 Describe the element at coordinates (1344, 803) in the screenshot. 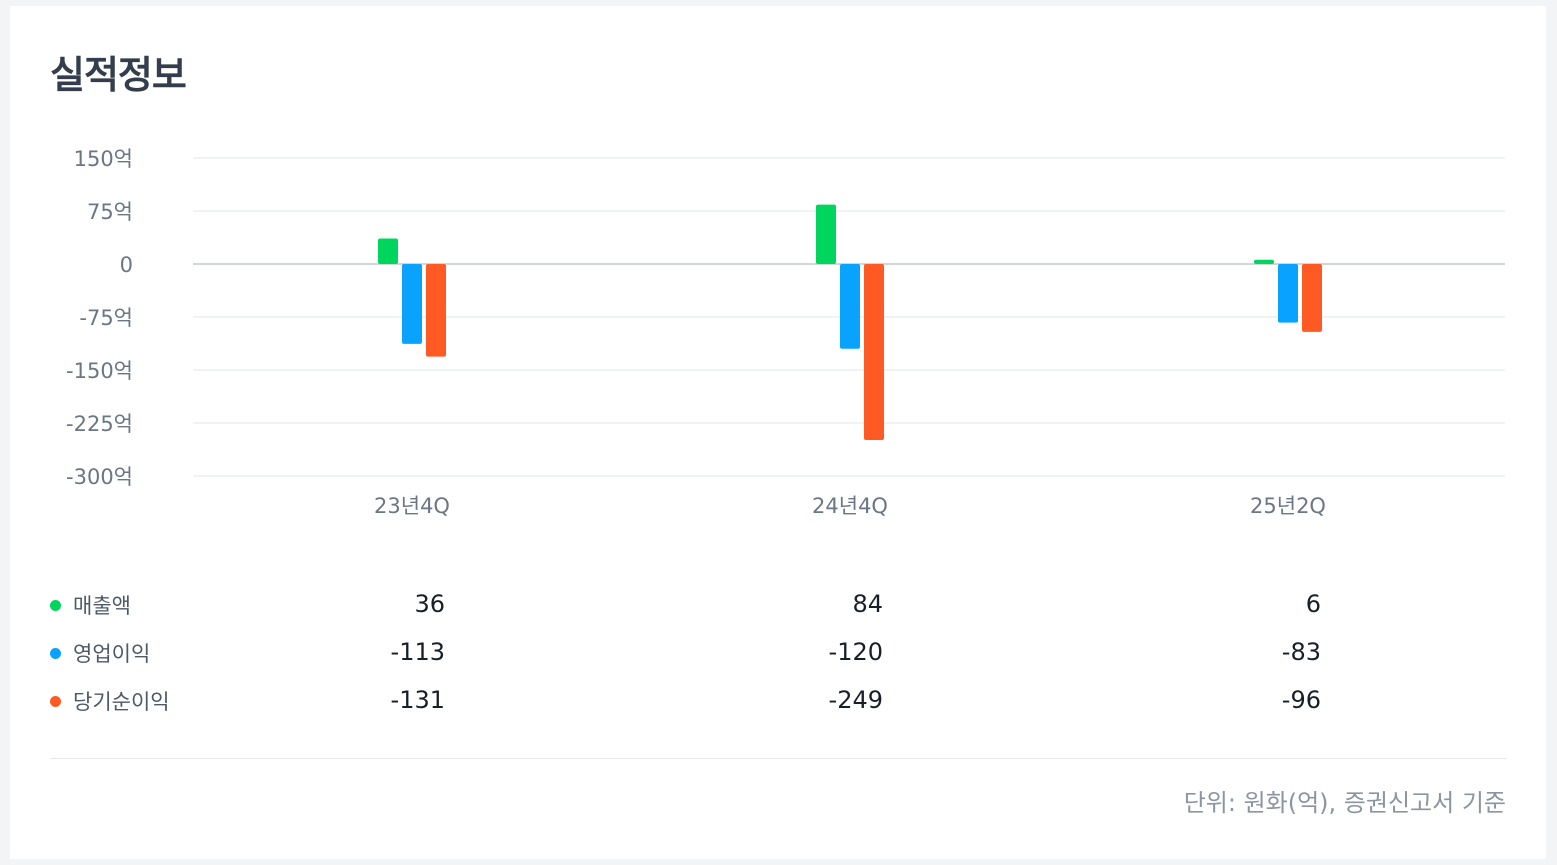

I see `unit-footnote: 단위: 원화(억), 증권신고서 기준` at that location.